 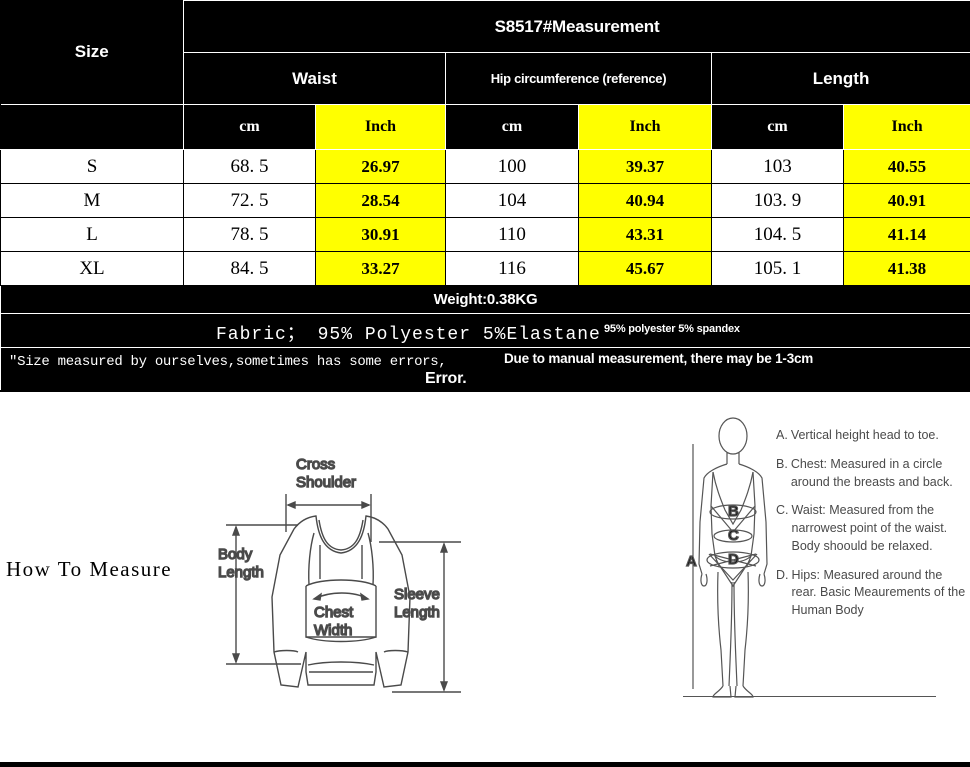 What do you see at coordinates (380, 200) in the screenshot?
I see `cell-waist-inch: 28.54` at bounding box center [380, 200].